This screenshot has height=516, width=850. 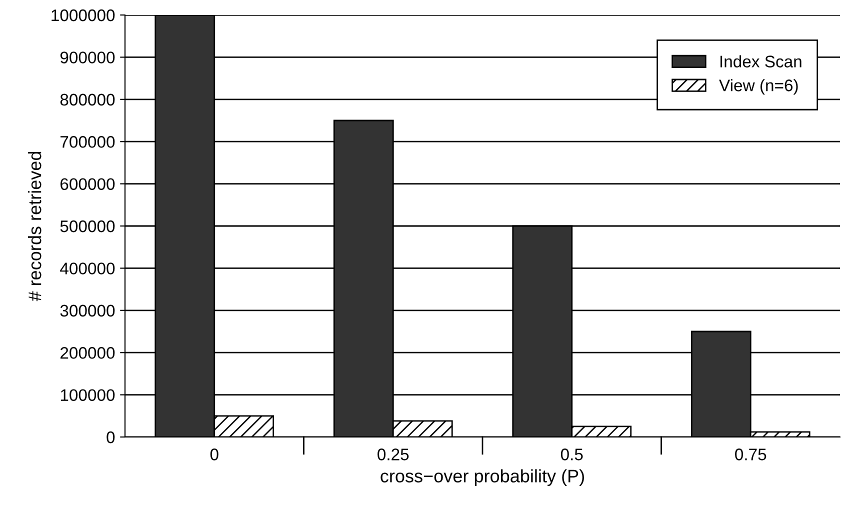 I want to click on y-tick-label: 800000, so click(x=87, y=100).